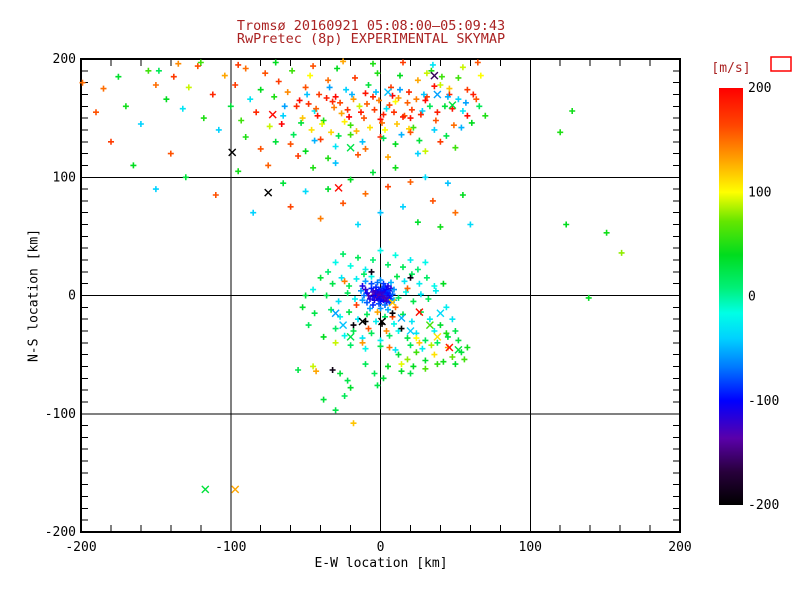  Describe the element at coordinates (34, 295) in the screenshot. I see `y-axis-label: N-S location [km]` at that location.